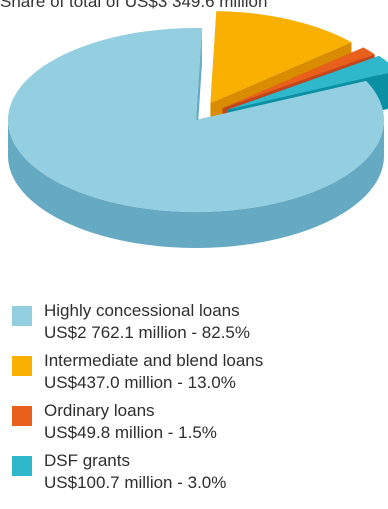 Image resolution: width=388 pixels, height=509 pixels. What do you see at coordinates (130, 432) in the screenshot?
I see `legend-value: US$49.8 million - 1.5%` at bounding box center [130, 432].